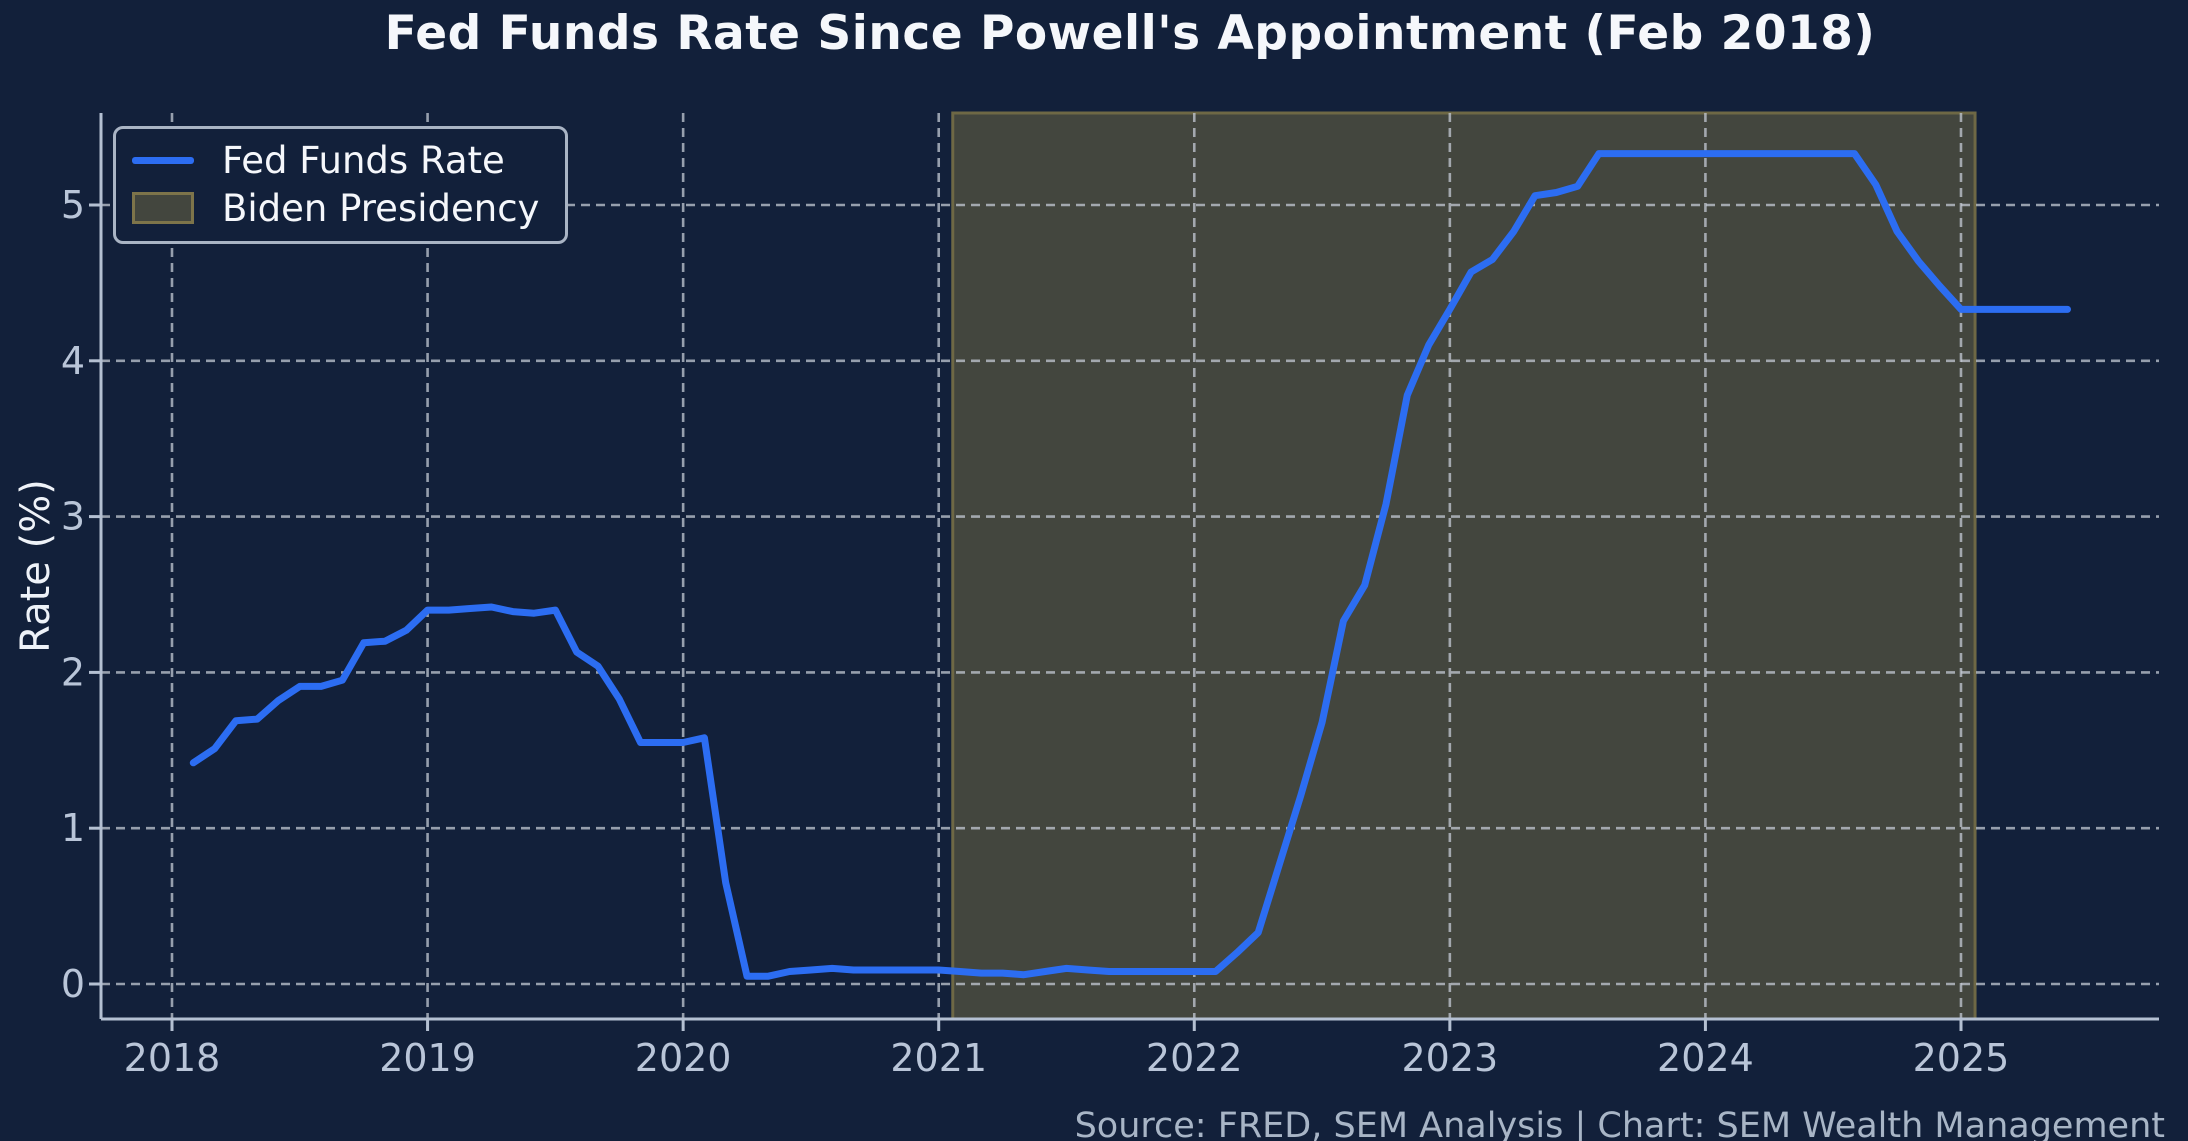 The image size is (2188, 1141). I want to click on y-tick-label: 2, so click(73, 672).